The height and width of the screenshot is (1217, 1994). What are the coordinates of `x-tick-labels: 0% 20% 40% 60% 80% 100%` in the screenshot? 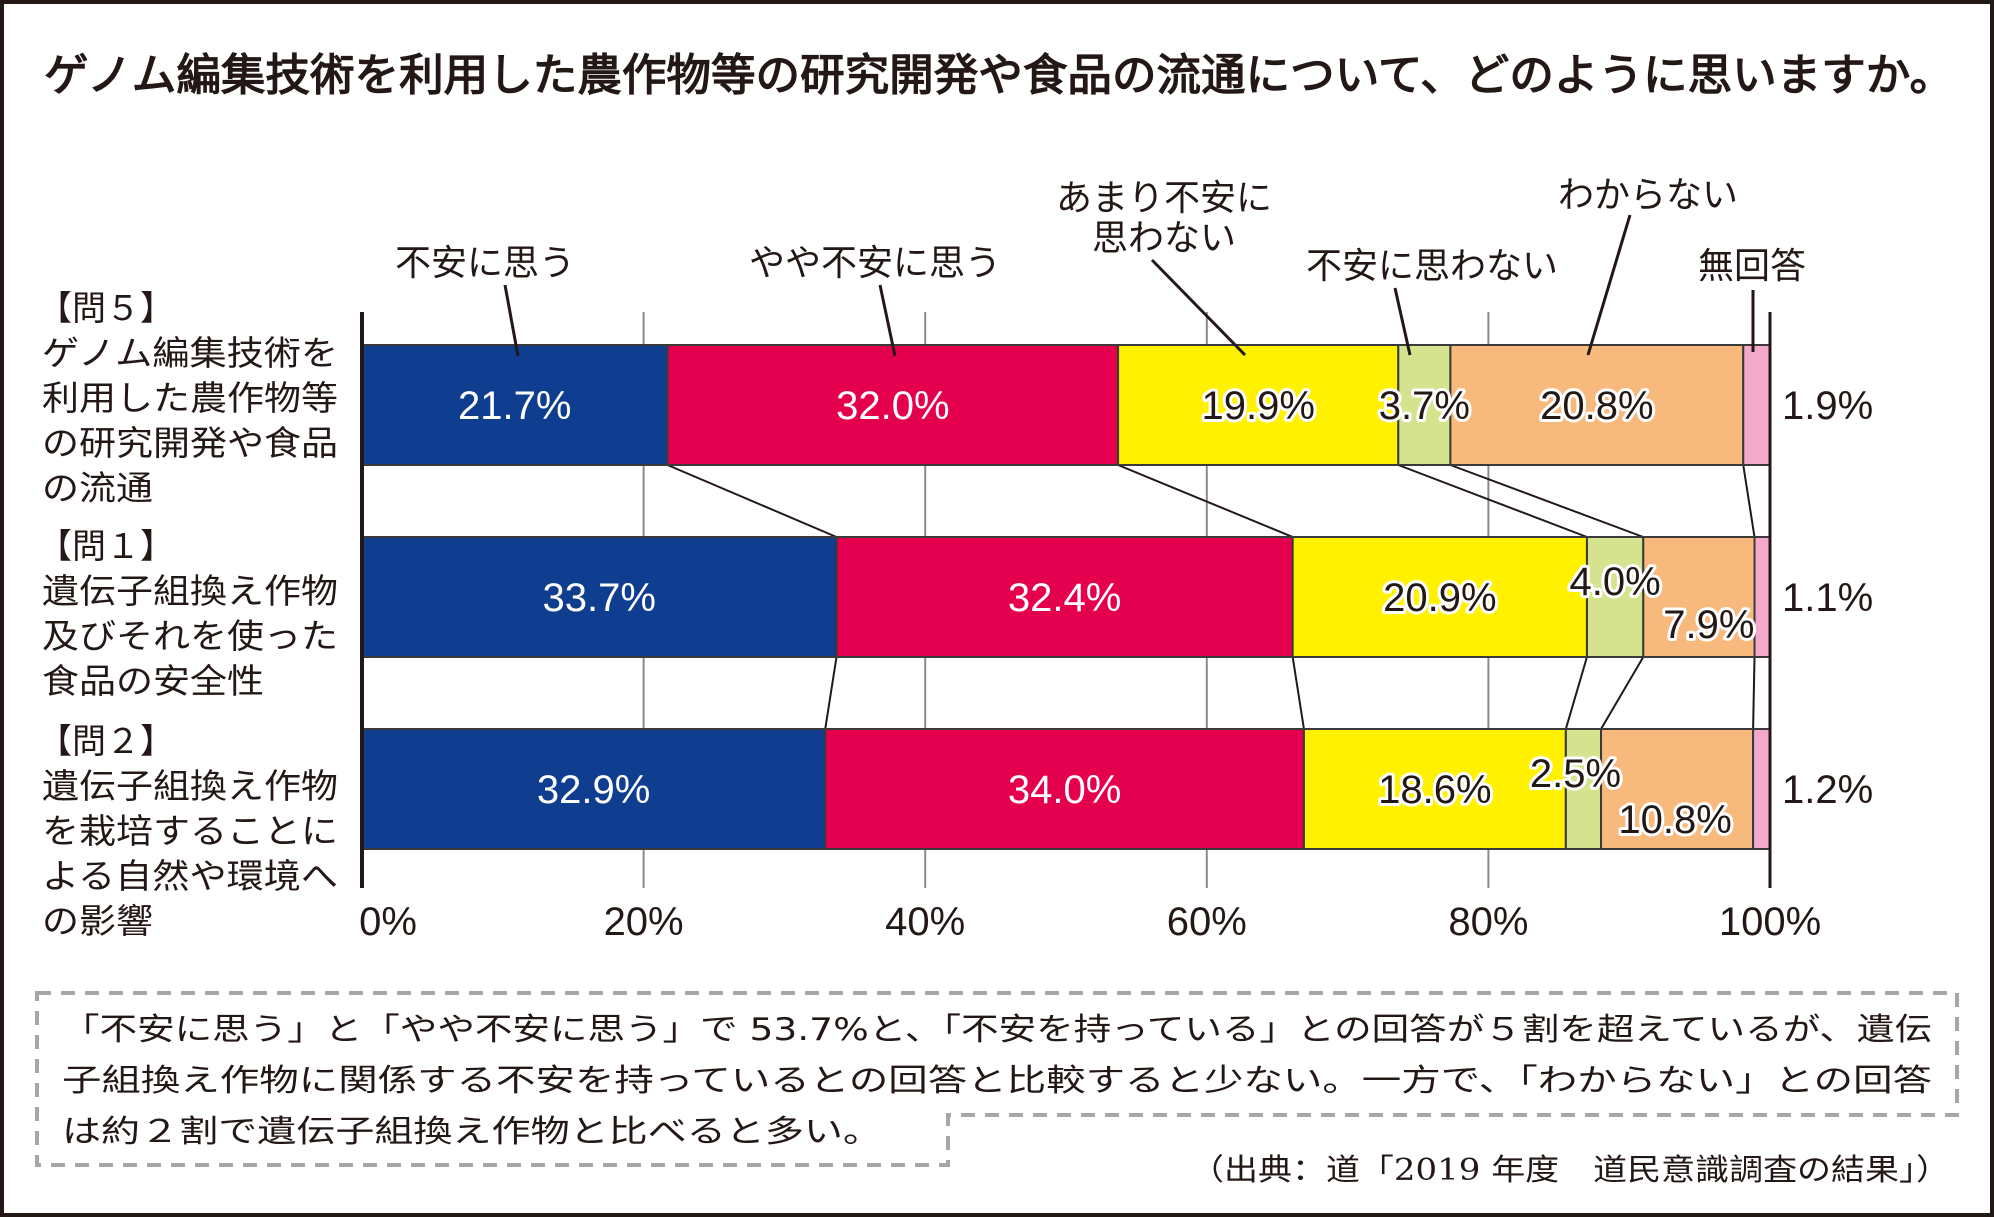 It's located at (1090, 922).